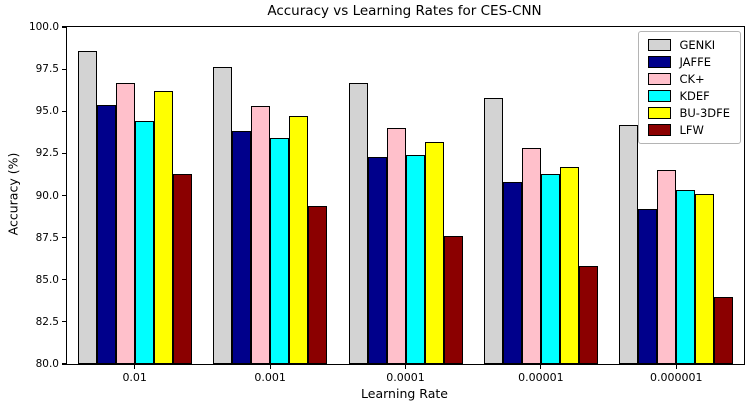 The height and width of the screenshot is (408, 751). I want to click on y-tick-label: 85.0, so click(47, 279).